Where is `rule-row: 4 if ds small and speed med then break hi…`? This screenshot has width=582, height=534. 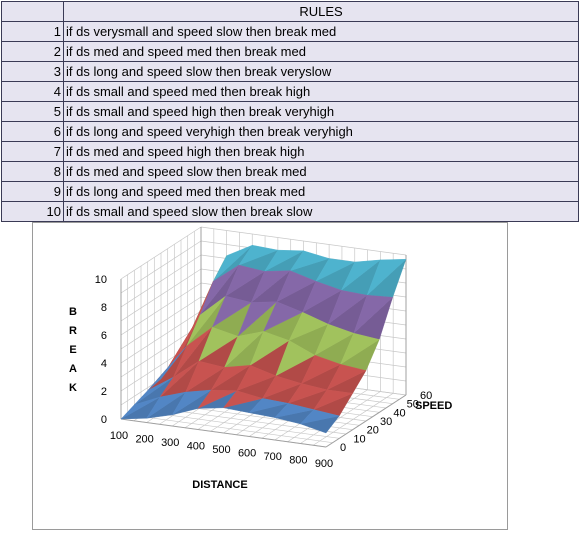 rule-row: 4 if ds small and speed med then break hi… is located at coordinates (290, 91).